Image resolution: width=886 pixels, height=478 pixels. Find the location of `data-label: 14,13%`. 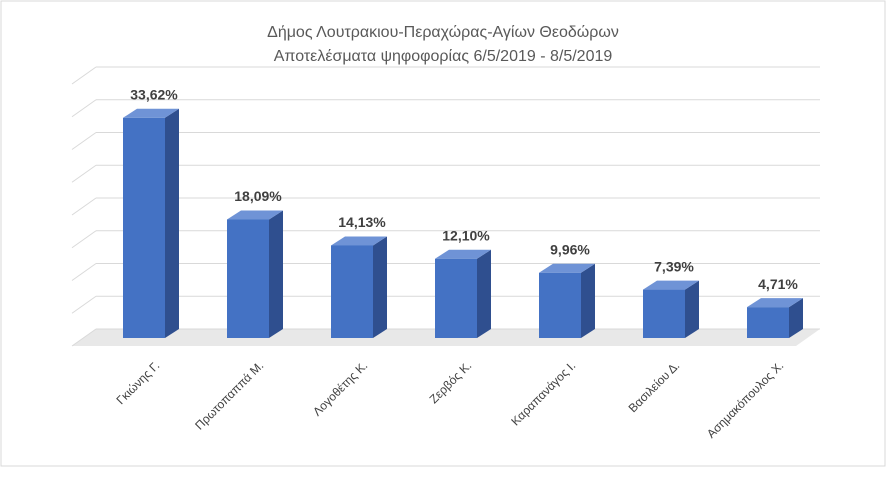

data-label: 14,13% is located at coordinates (362, 222).